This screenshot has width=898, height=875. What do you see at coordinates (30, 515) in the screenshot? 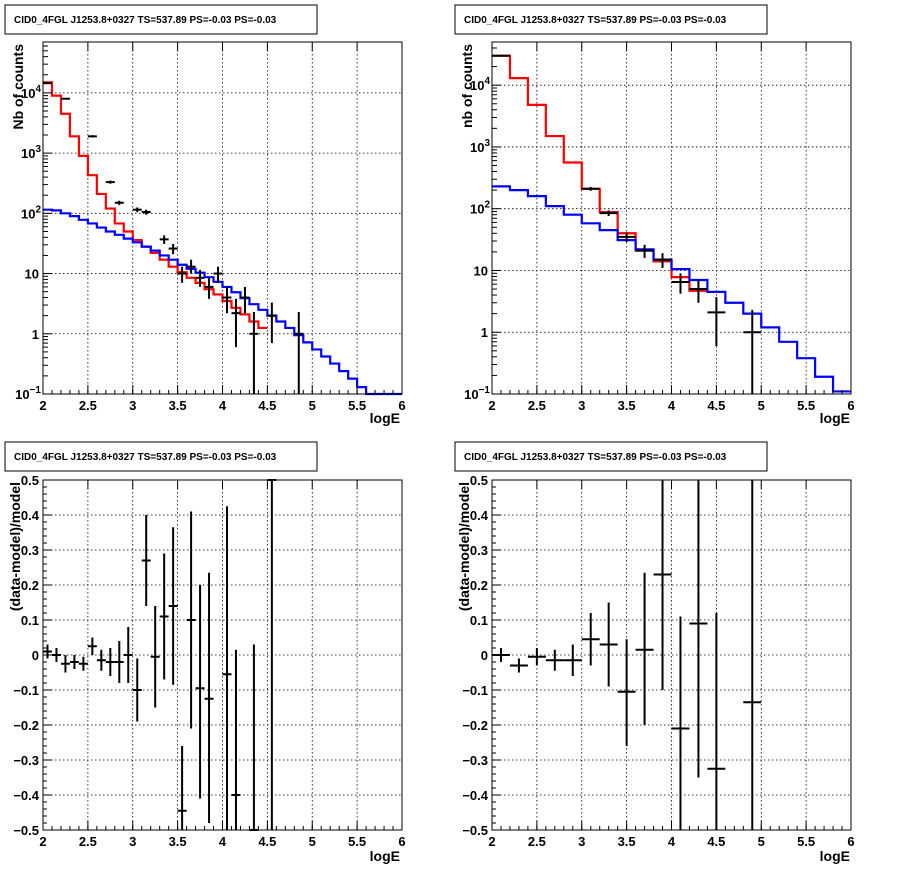
I see `y-tick-label: 0.4` at bounding box center [30, 515].